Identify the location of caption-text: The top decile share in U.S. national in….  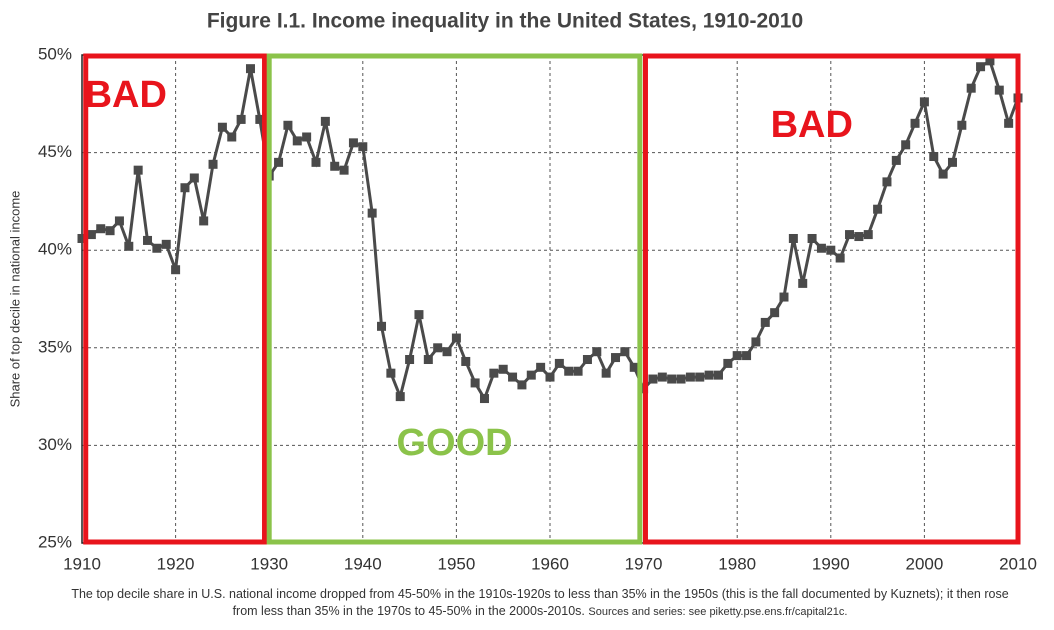
(540, 602).